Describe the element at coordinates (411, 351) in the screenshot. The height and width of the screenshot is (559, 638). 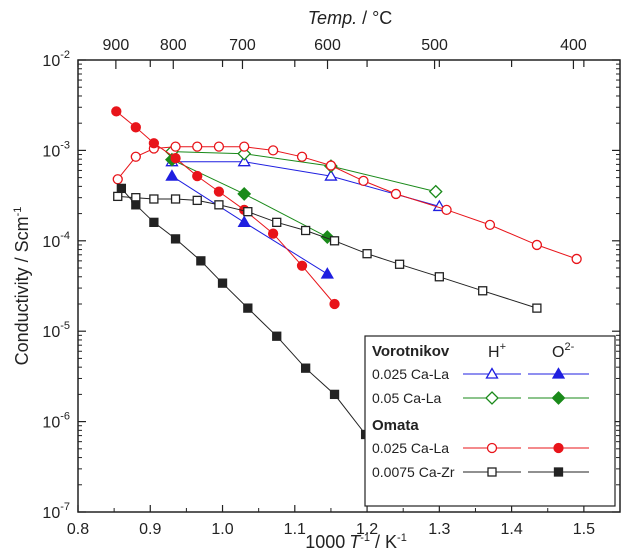
I see `legend-group-vorotnikov: Vorotnikov` at that location.